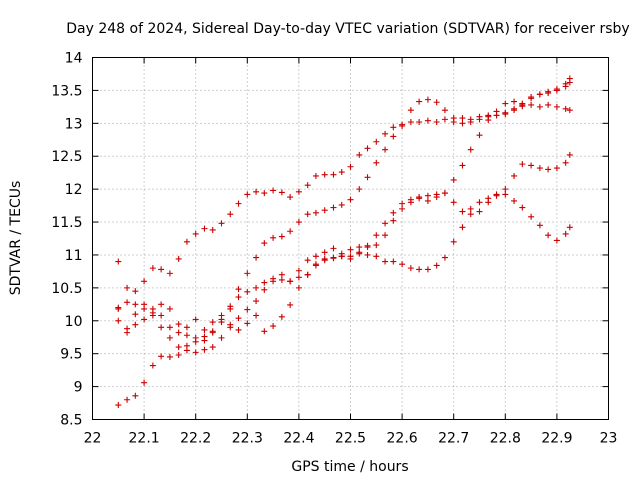  Describe the element at coordinates (74, 190) in the screenshot. I see `y-tick-label: 12` at that location.